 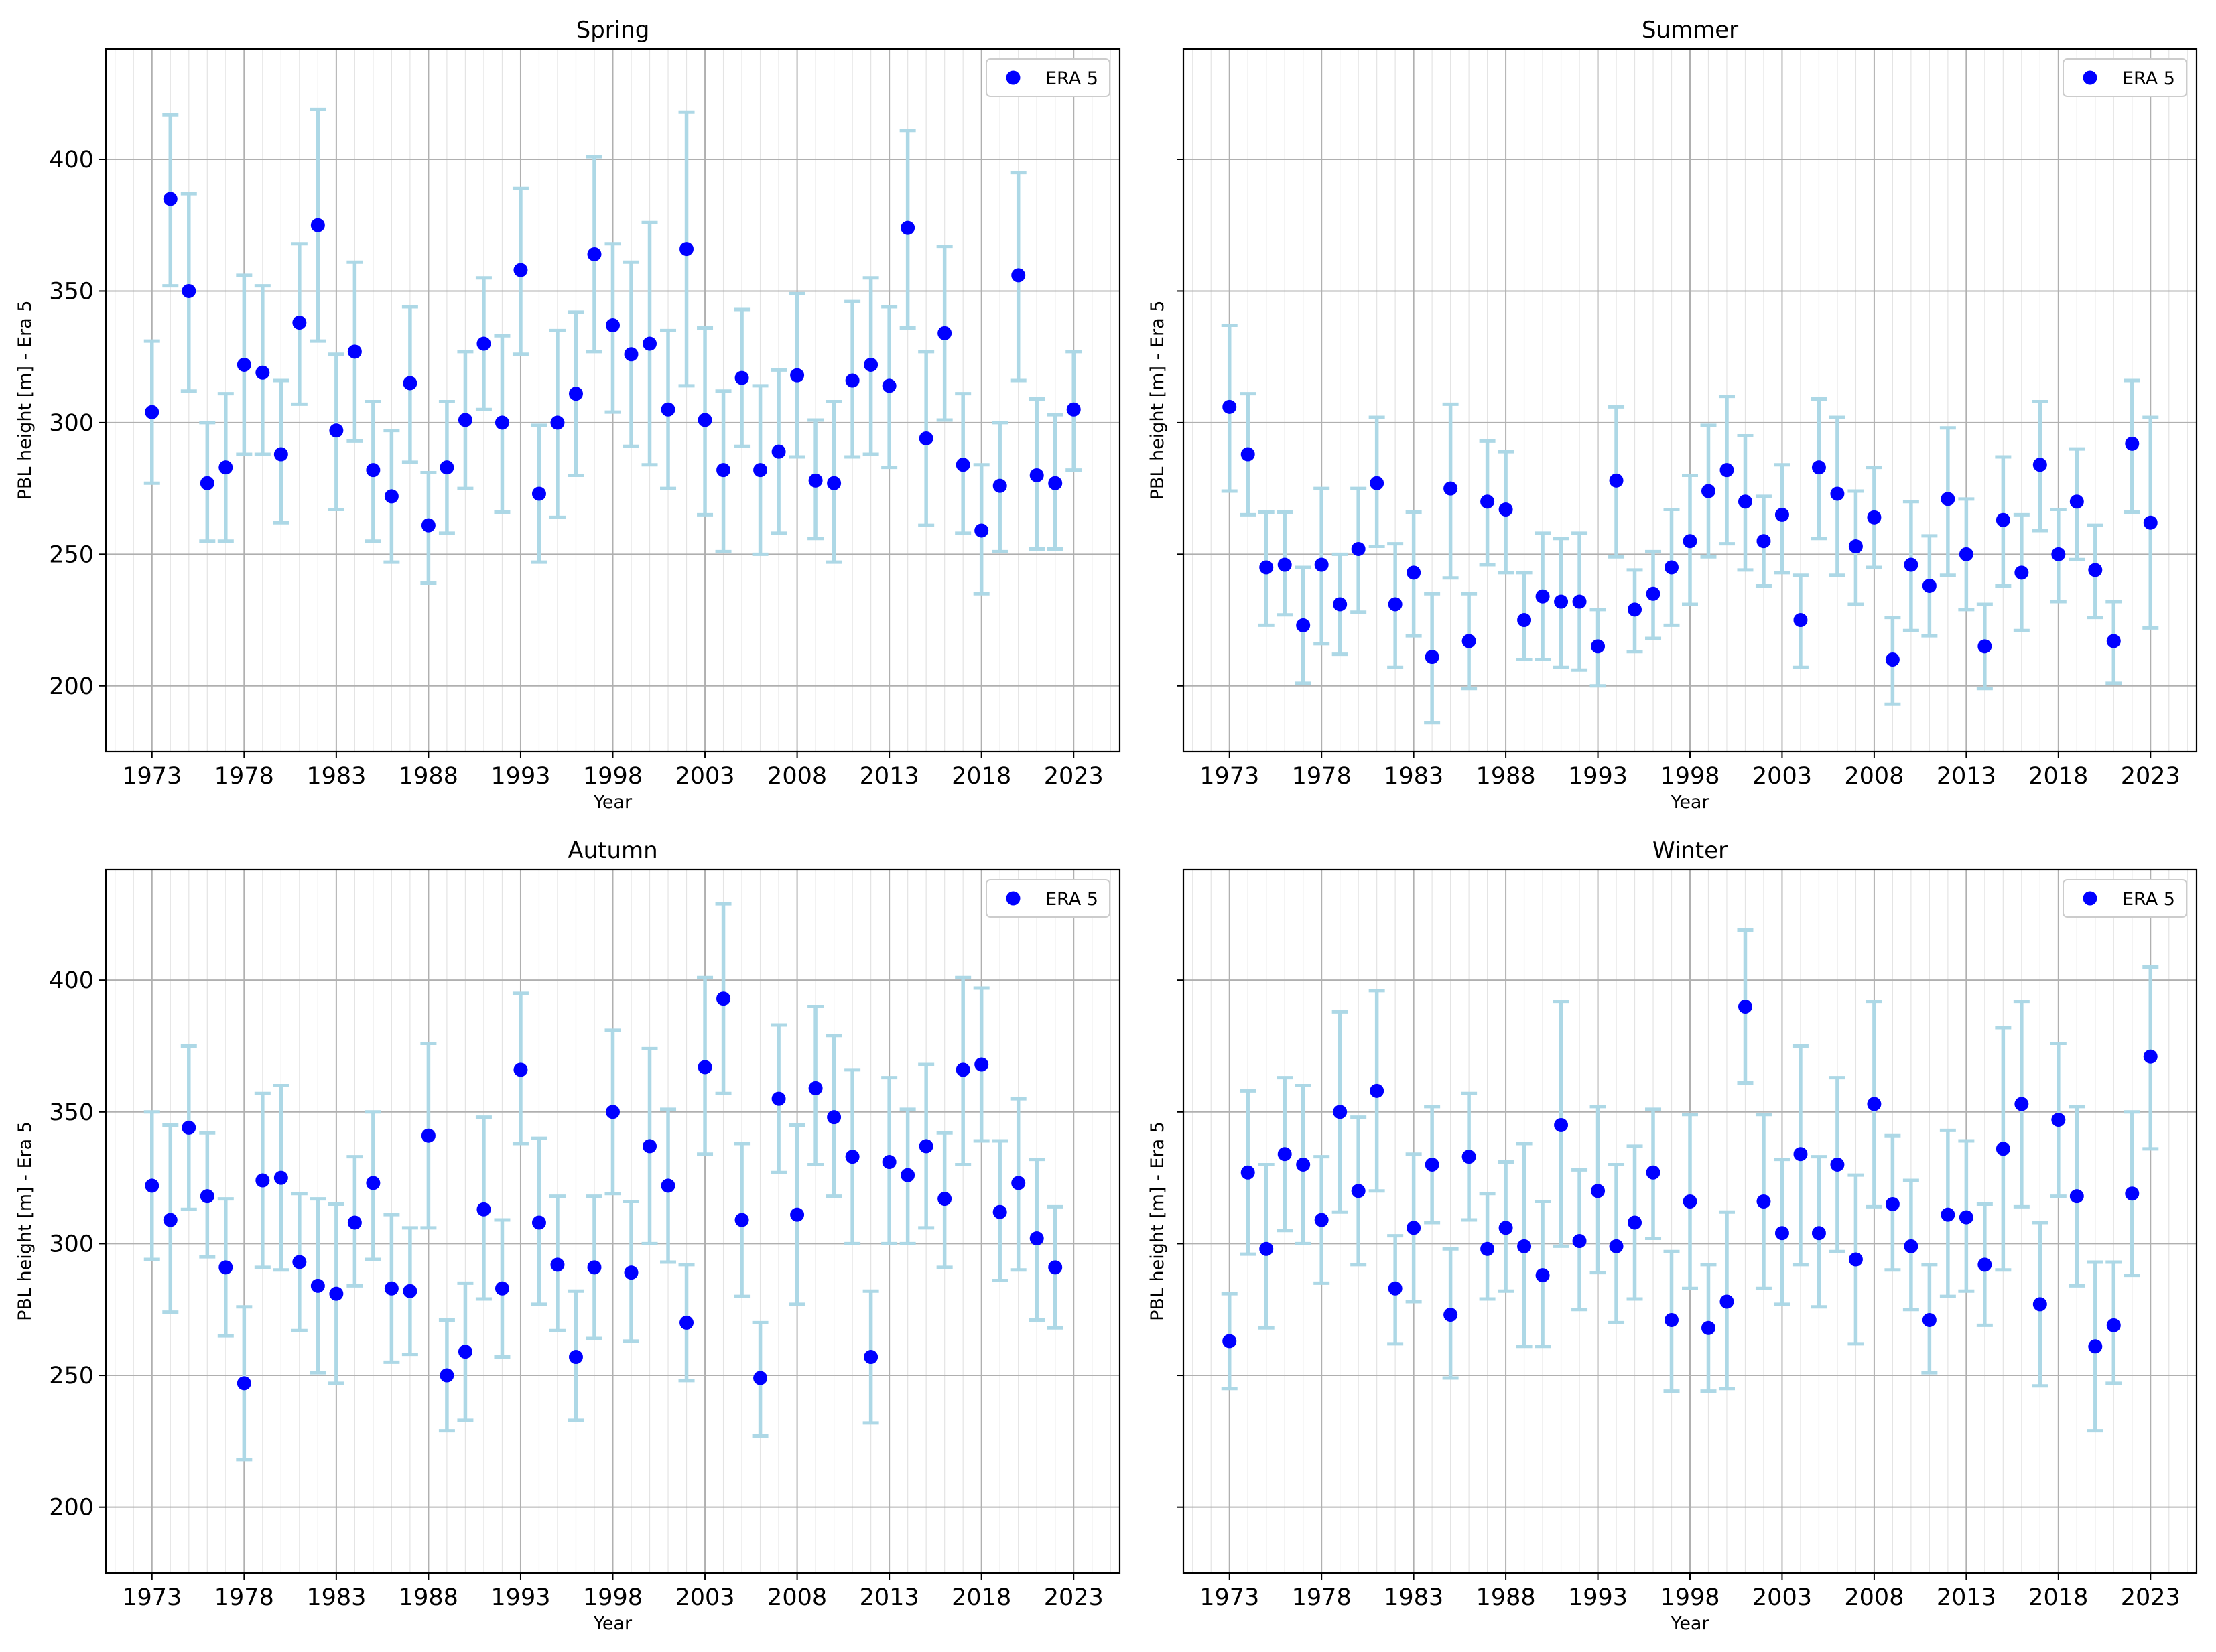 What do you see at coordinates (71, 686) in the screenshot?
I see `y-tick-label: 200` at bounding box center [71, 686].